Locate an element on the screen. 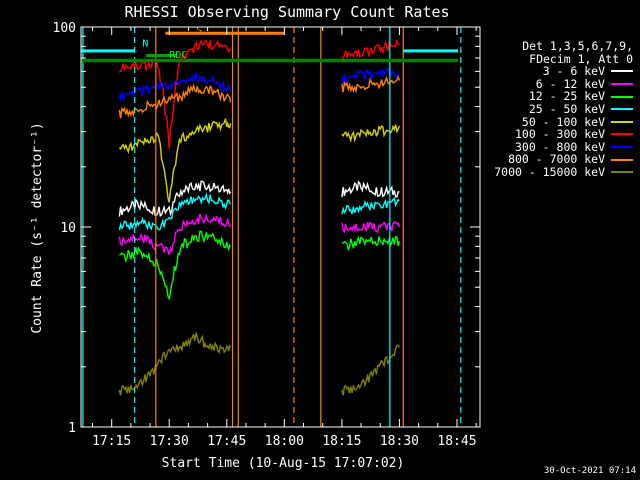  chart-title: RHESSI Observing Summary Count Rates is located at coordinates (286, 12).